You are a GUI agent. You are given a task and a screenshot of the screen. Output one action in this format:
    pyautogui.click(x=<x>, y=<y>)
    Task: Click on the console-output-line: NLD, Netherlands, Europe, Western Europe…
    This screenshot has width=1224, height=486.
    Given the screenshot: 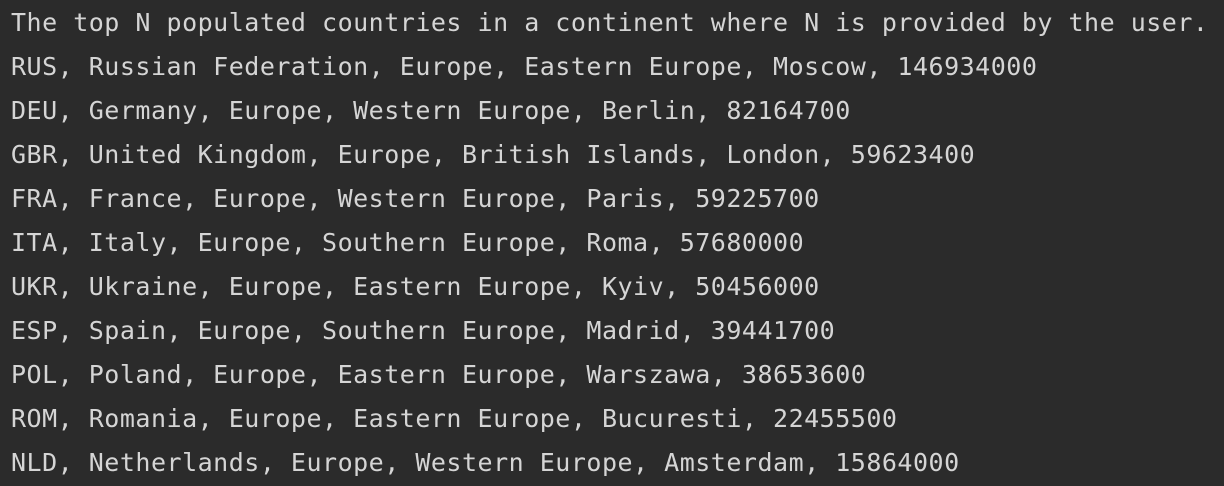 What is the action you would take?
    pyautogui.click(x=485, y=462)
    